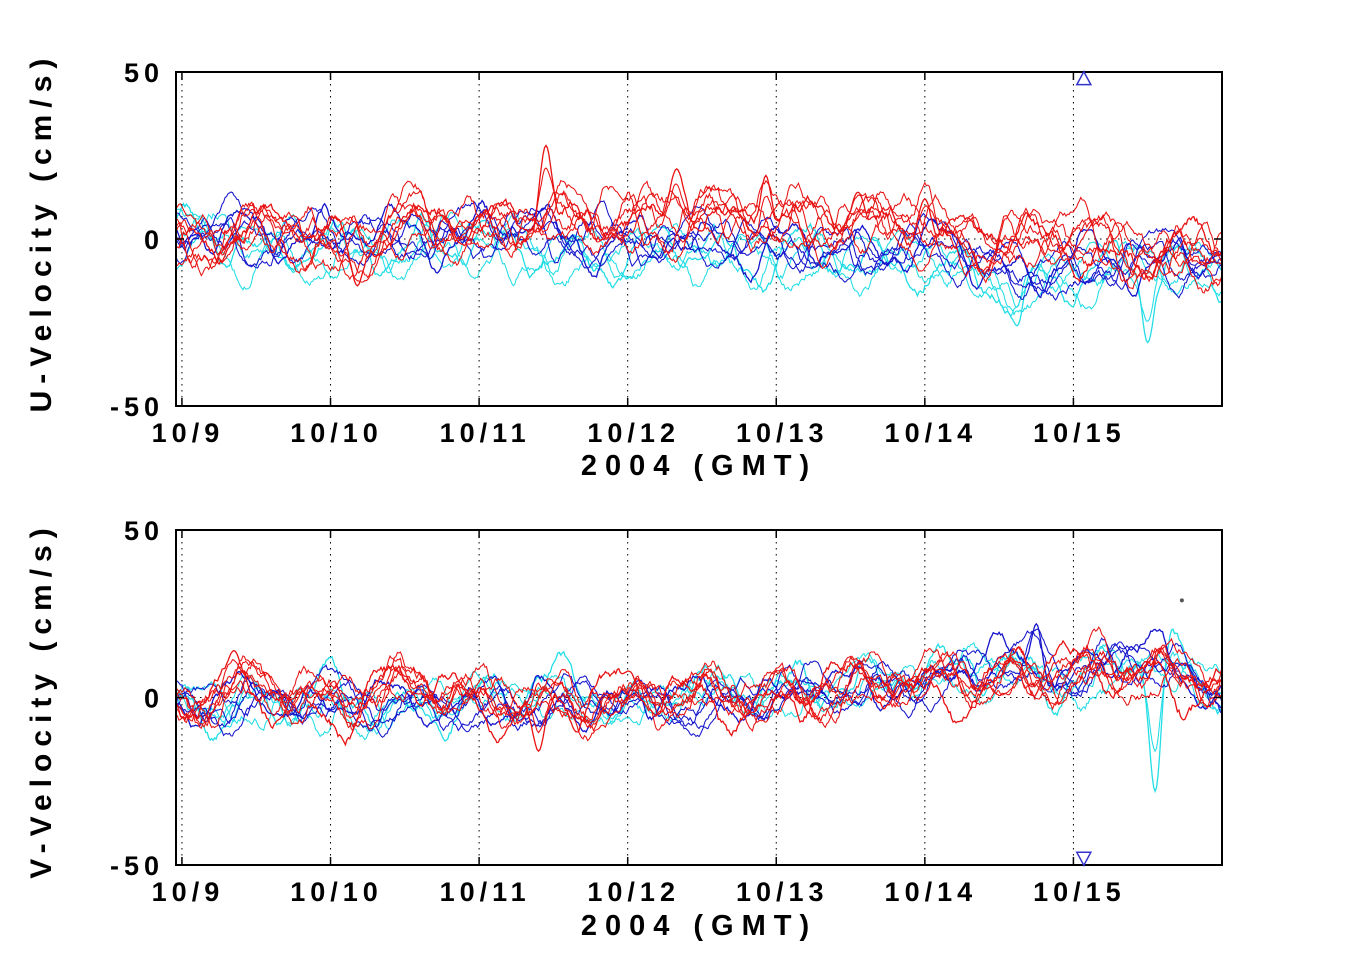 This screenshot has width=1350, height=975. Describe the element at coordinates (1084, 859) in the screenshot. I see `triangle-down-marker` at that location.